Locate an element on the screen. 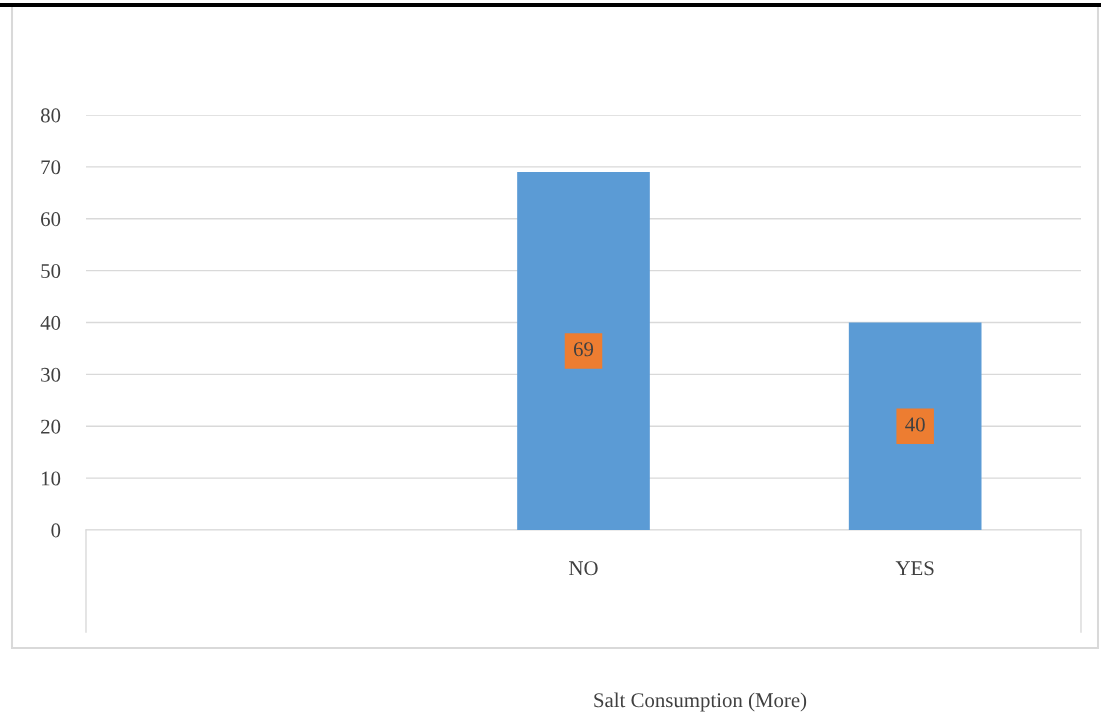  y-tick-label: 60 is located at coordinates (51, 219).